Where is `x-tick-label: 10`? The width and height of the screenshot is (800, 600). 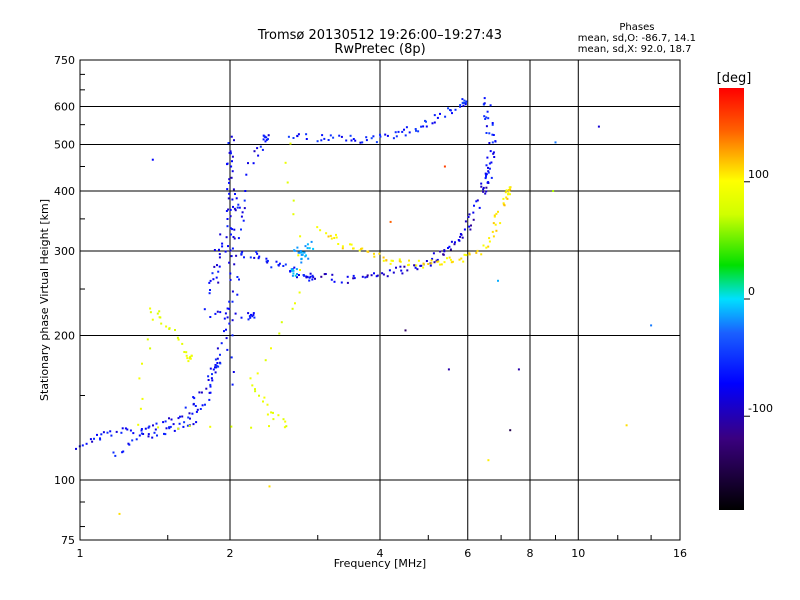
x-tick-label: 10 is located at coordinates (578, 553).